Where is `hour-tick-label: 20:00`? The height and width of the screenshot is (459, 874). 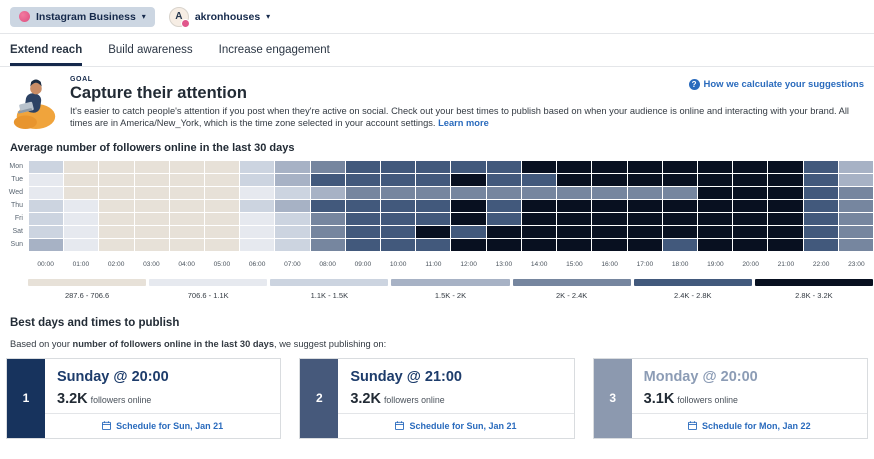 hour-tick-label: 20:00 is located at coordinates (750, 264).